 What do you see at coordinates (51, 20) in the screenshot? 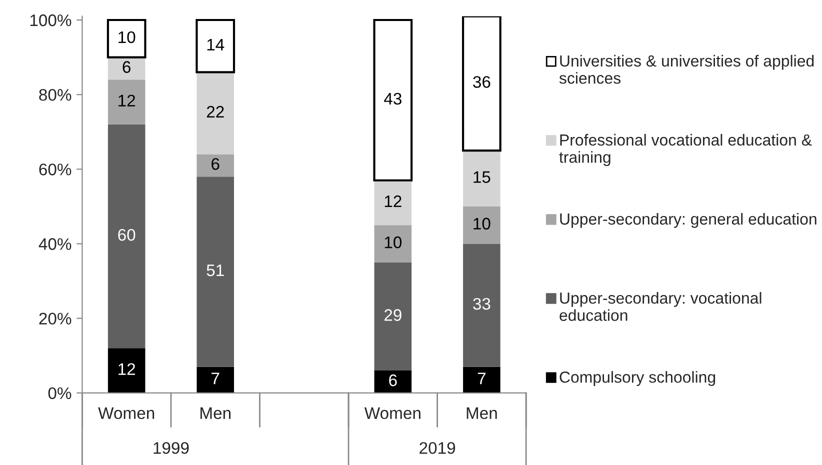
I see `y-tick-label: 100%` at bounding box center [51, 20].